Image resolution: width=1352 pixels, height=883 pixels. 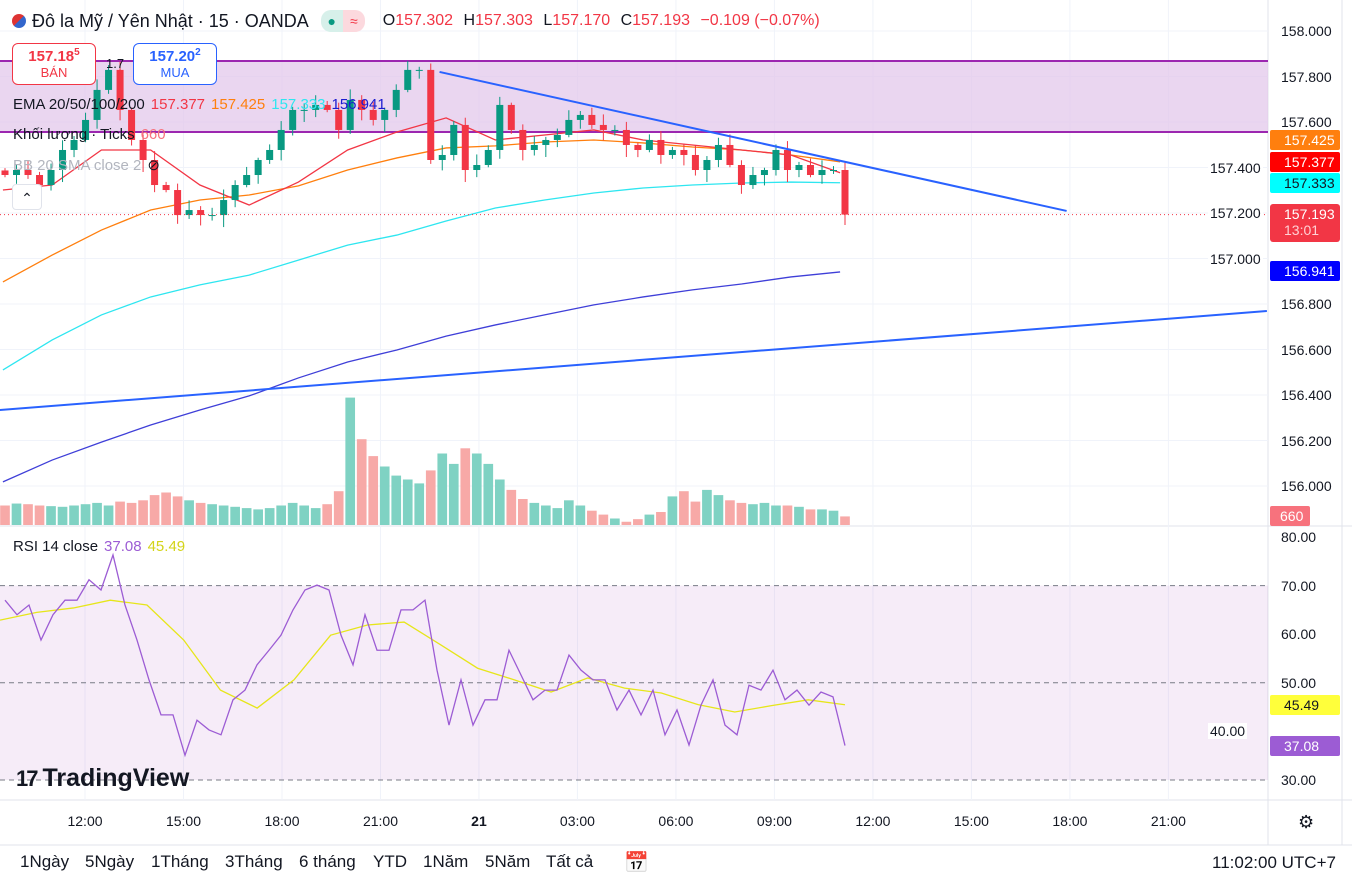 What do you see at coordinates (1290, 516) in the screenshot?
I see `volume-badge: 660` at bounding box center [1290, 516].